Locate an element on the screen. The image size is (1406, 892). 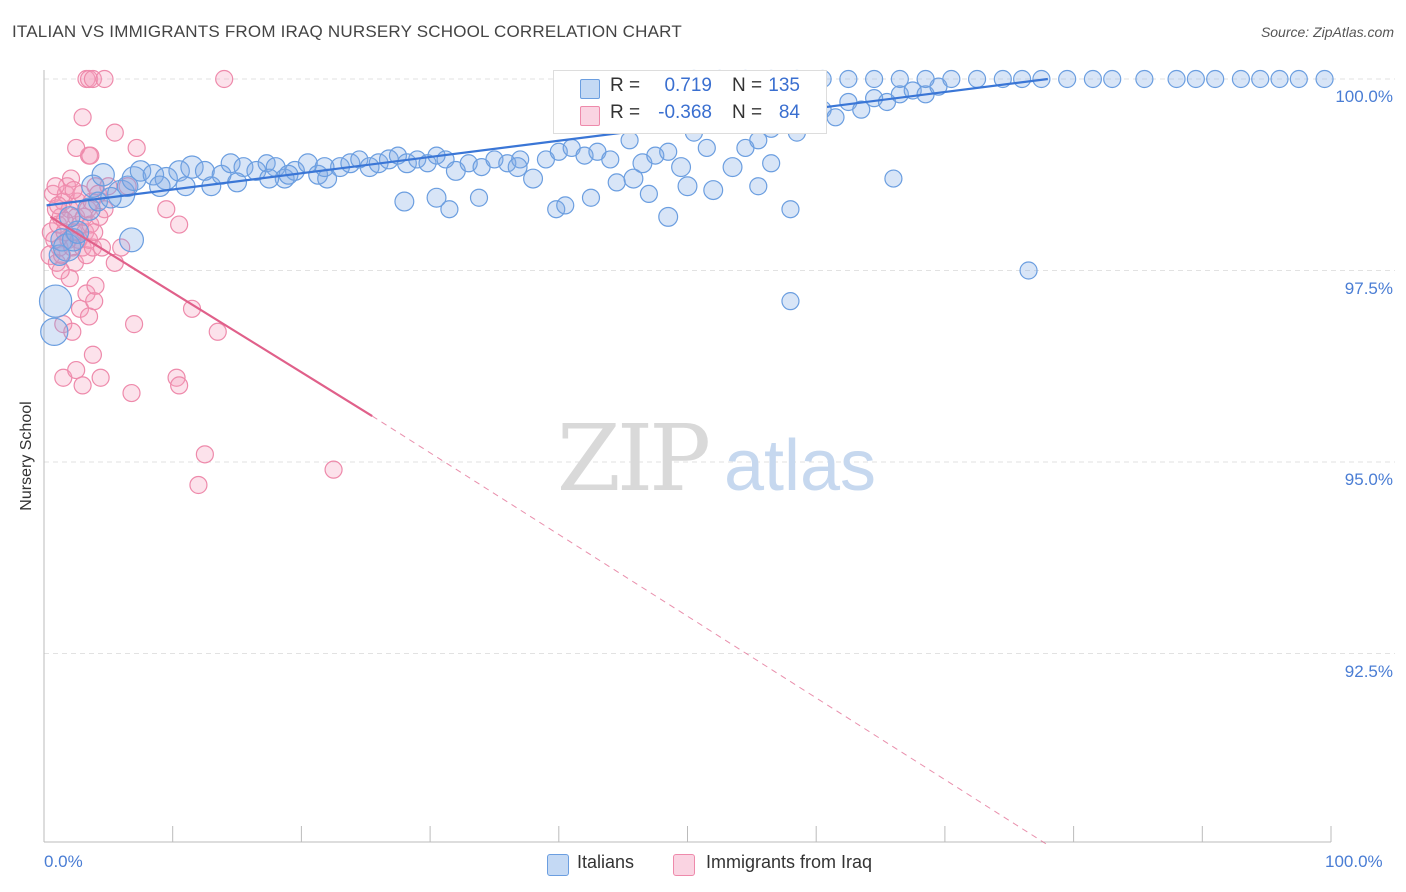
y-tick-label: 95.0% is located at coordinates (1368, 479).